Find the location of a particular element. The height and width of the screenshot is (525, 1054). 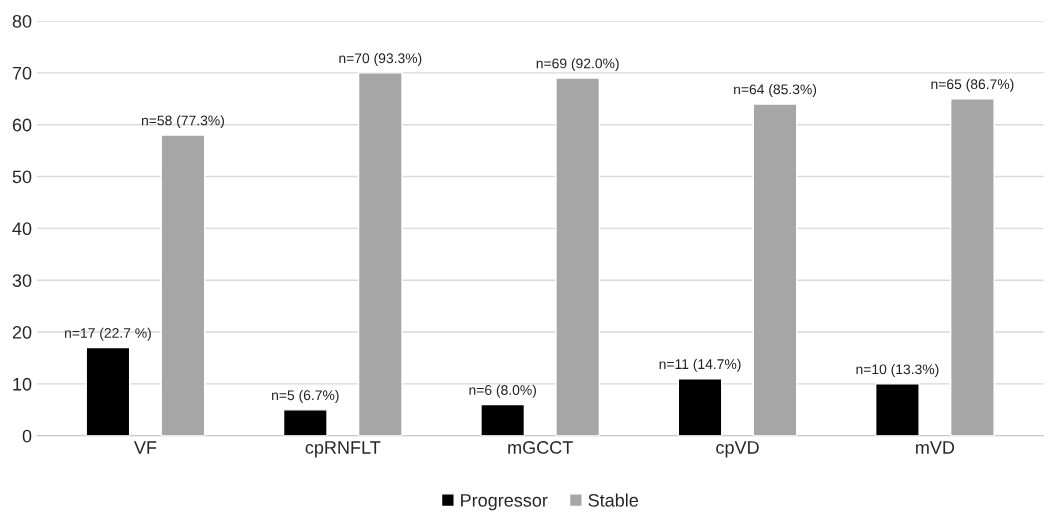

y-tick-label: 0 is located at coordinates (27, 436).